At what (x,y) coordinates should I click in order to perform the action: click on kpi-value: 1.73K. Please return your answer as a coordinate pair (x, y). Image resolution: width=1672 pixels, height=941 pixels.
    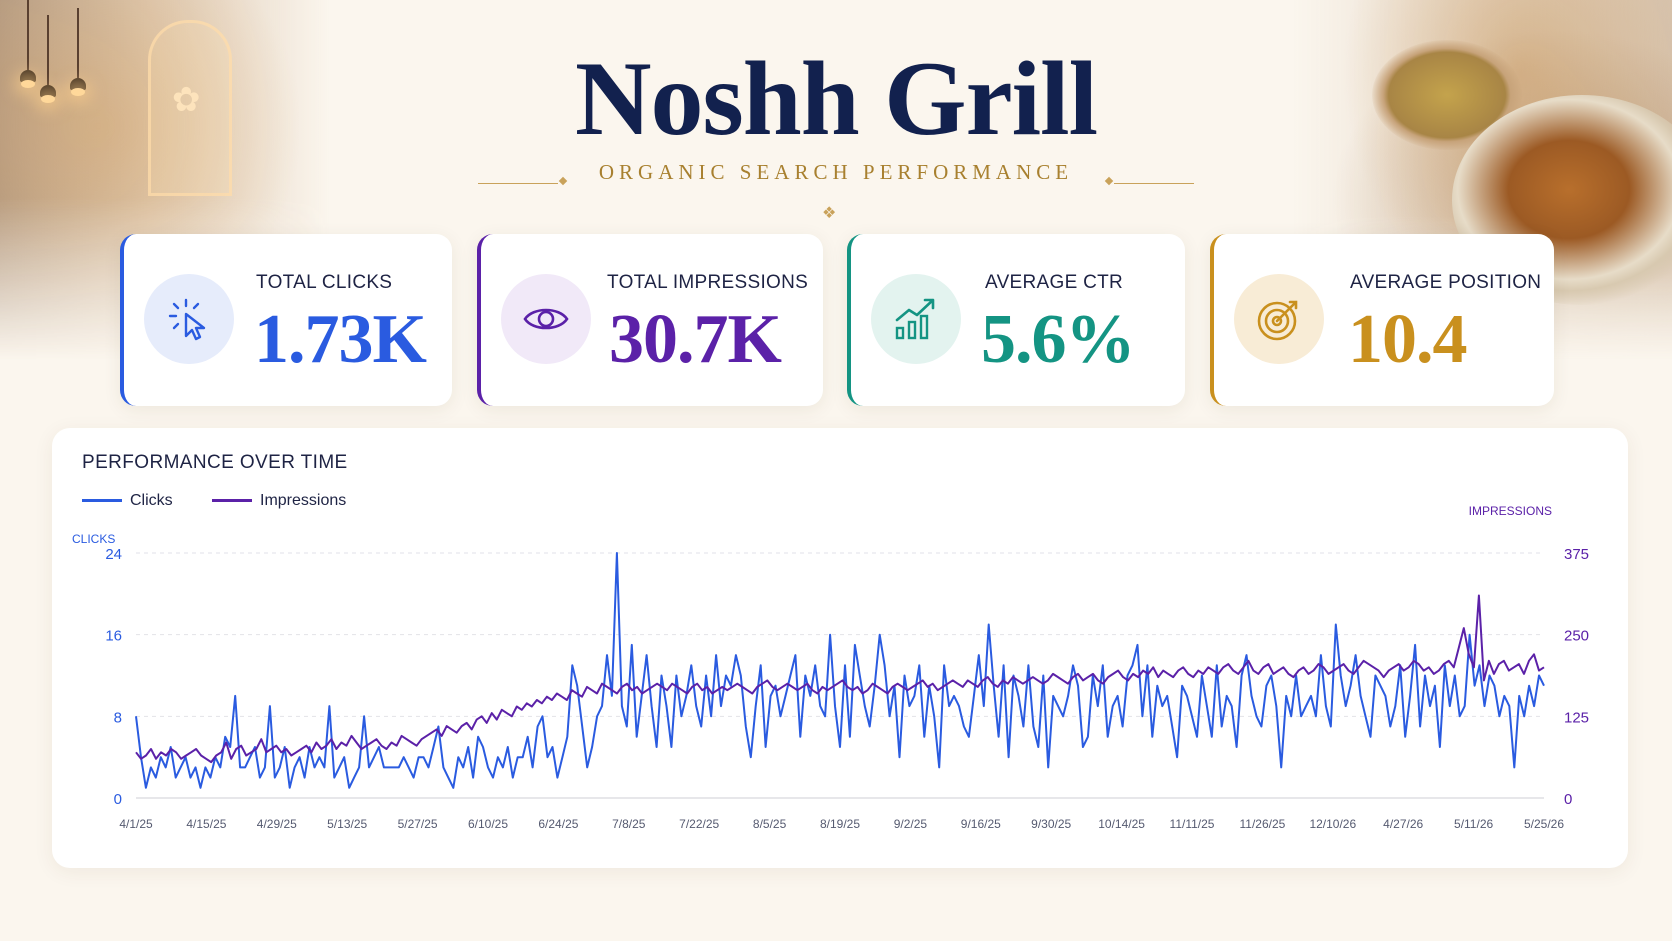
    Looking at the image, I should click on (340, 339).